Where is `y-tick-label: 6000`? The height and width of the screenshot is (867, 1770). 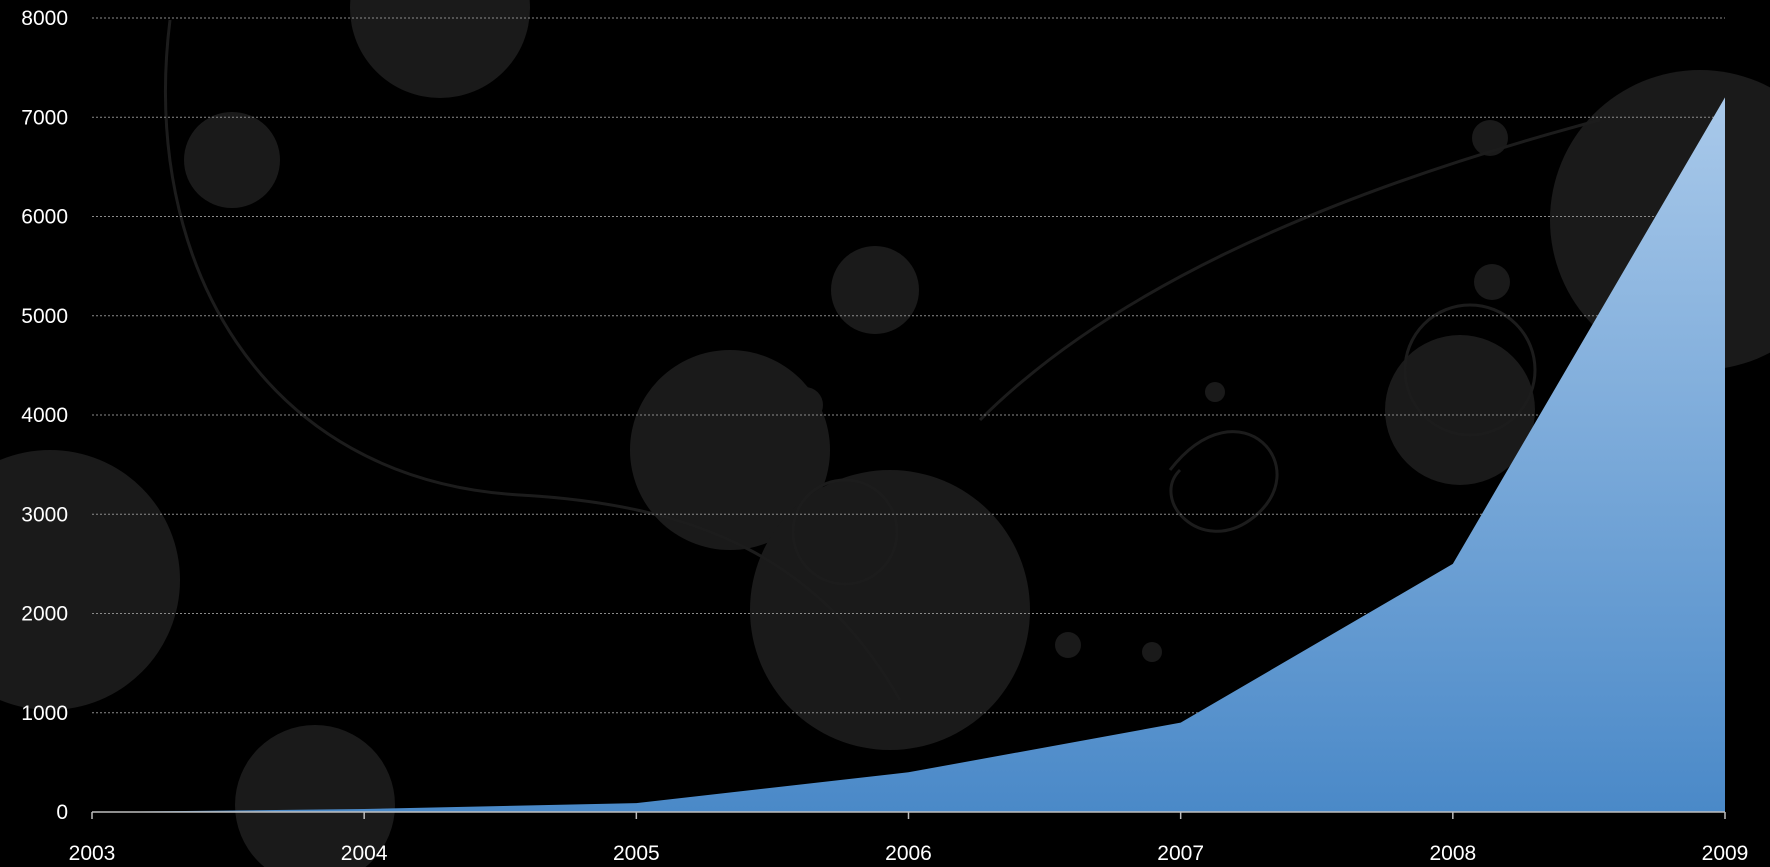 y-tick-label: 6000 is located at coordinates (44, 217).